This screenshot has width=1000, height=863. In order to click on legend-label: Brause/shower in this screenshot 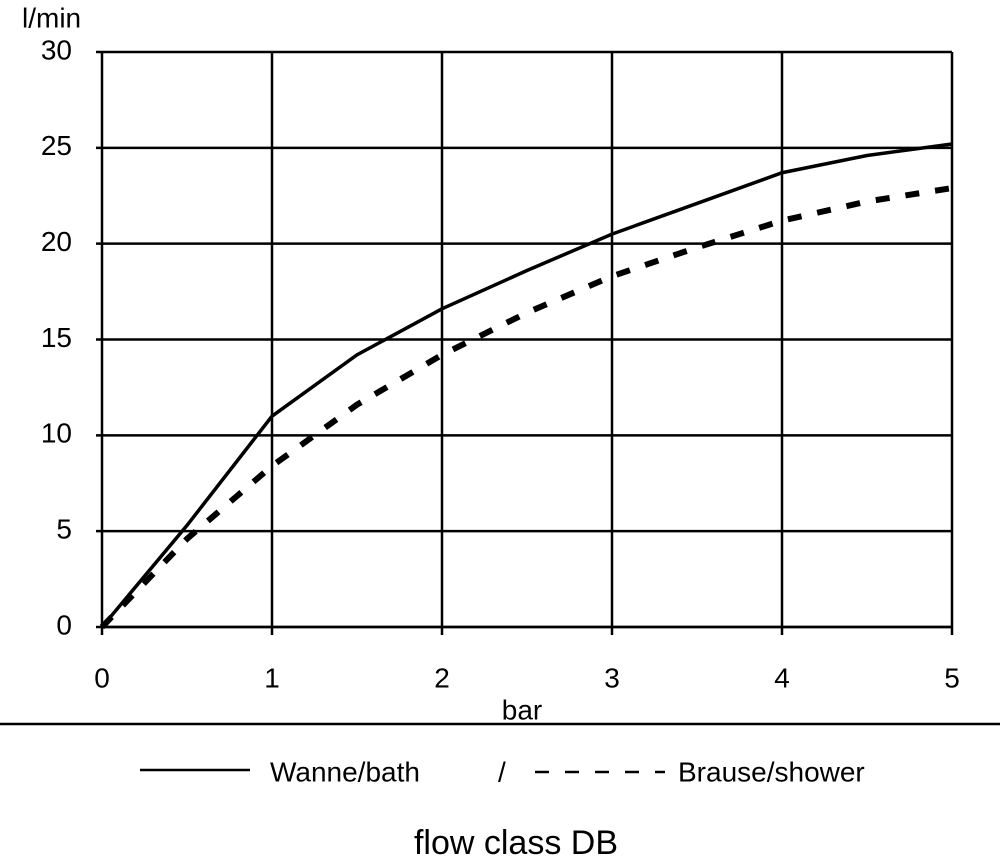, I will do `click(771, 771)`.